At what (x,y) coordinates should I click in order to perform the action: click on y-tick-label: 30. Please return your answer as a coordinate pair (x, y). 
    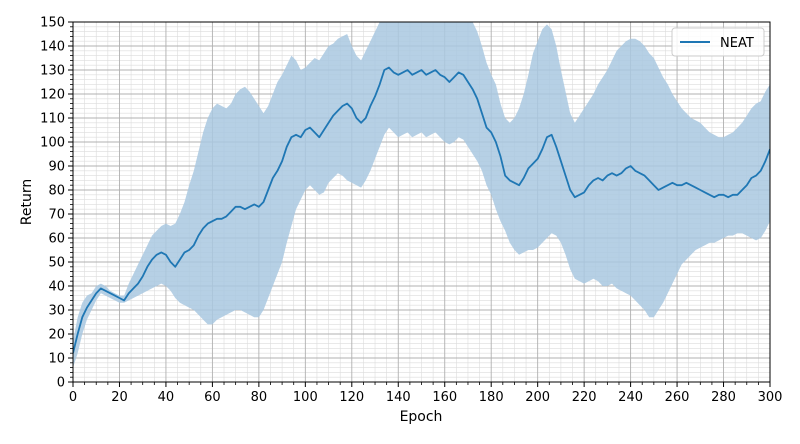
    Looking at the image, I should click on (56, 311).